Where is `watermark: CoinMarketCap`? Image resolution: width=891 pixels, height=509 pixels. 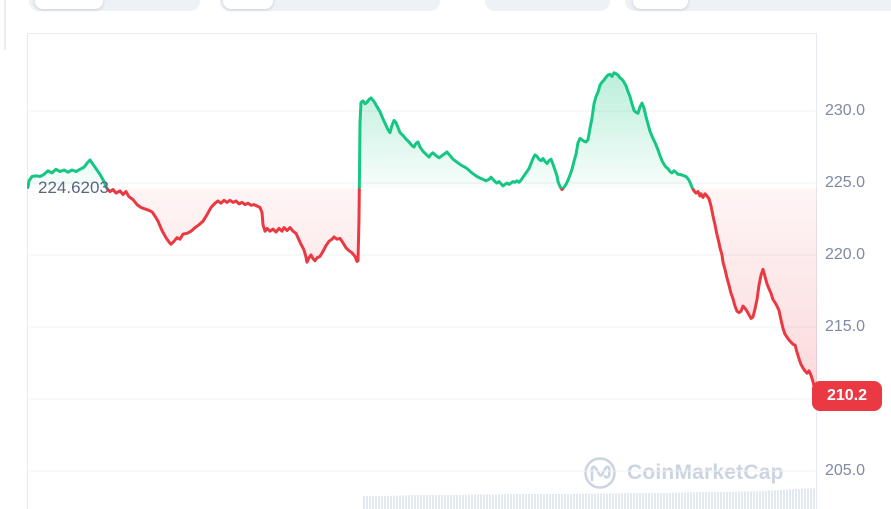
watermark: CoinMarketCap is located at coordinates (683, 473).